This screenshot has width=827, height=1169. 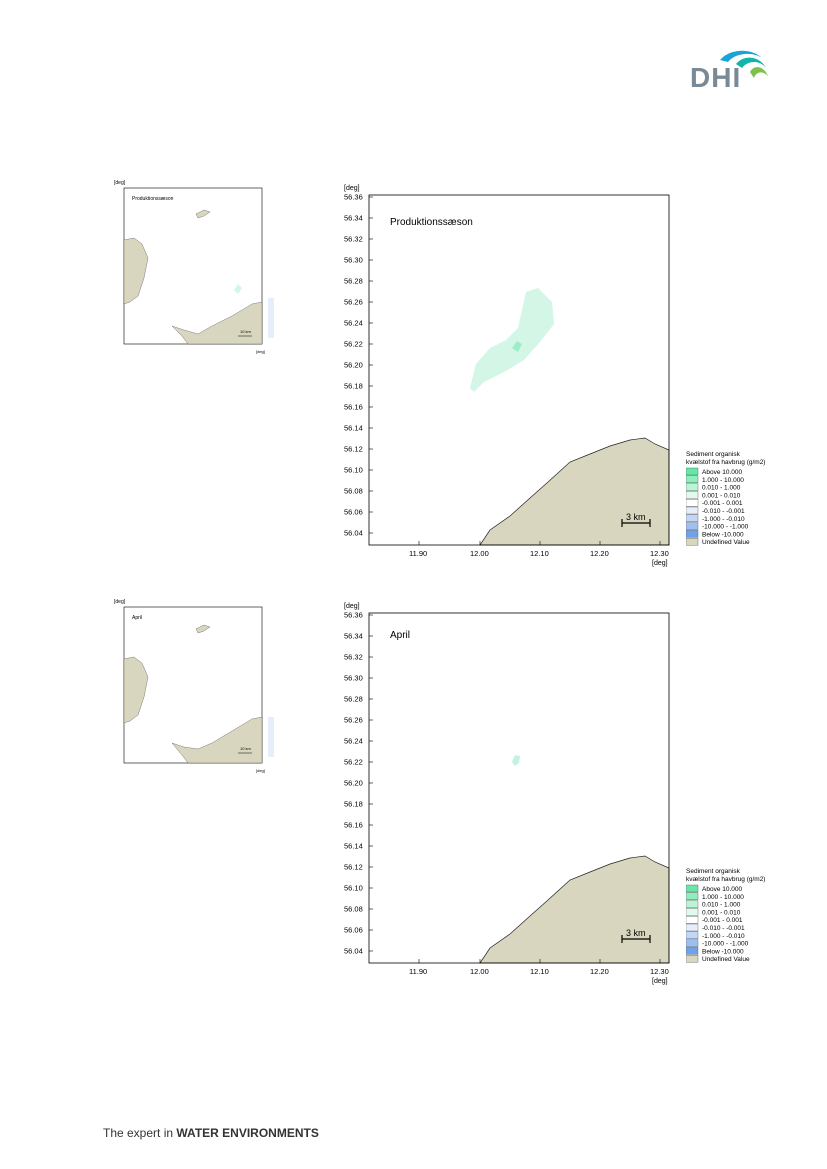 I want to click on scale-bar: 3 km, so click(x=636, y=519).